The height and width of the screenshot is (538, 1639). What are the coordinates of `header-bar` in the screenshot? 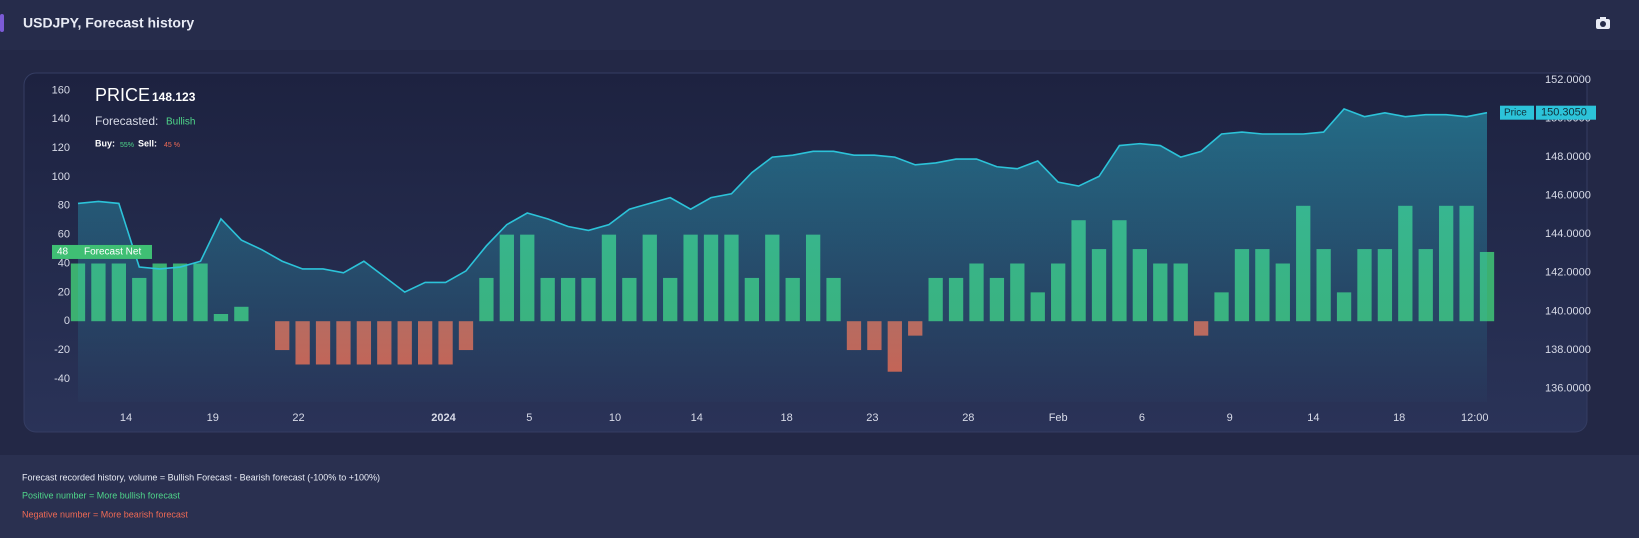 It's located at (819, 25).